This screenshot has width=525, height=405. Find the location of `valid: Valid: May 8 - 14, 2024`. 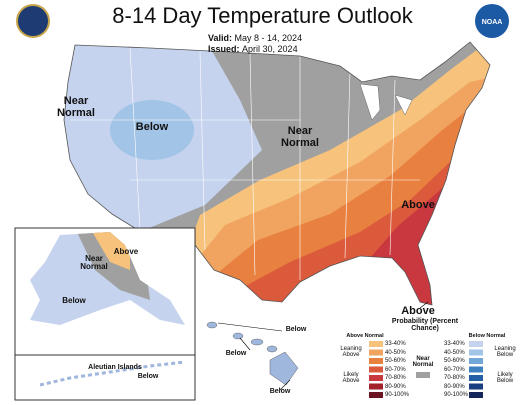

valid: Valid: May 8 - 14, 2024 is located at coordinates (255, 38).